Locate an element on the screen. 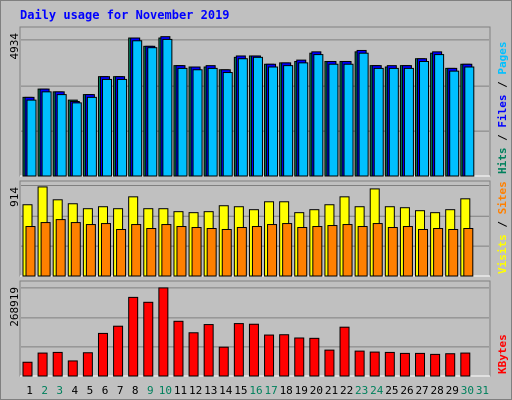  x-tick-label: 8 is located at coordinates (135, 390).